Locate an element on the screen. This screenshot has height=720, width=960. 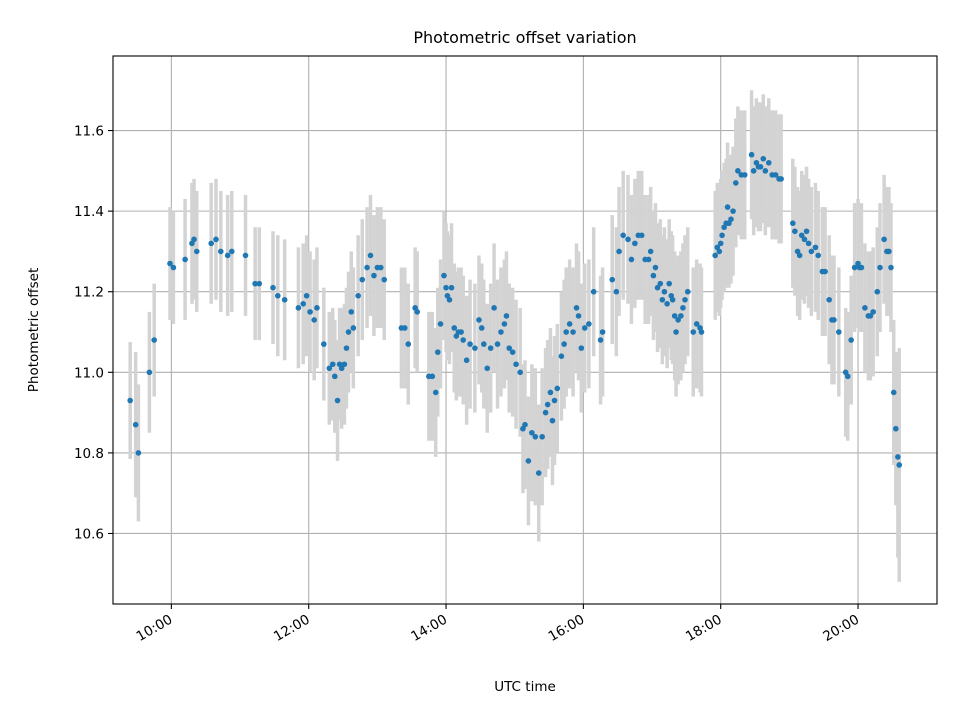
y-axis-label: Photometric offset is located at coordinates (34, 330).